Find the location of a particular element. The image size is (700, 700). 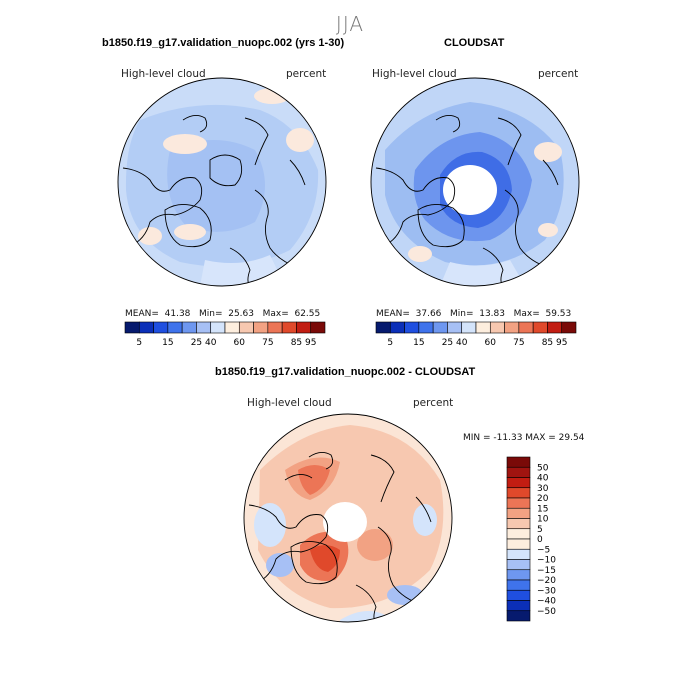

panel1-colorbar-tick-label: 95 is located at coordinates (310, 343).